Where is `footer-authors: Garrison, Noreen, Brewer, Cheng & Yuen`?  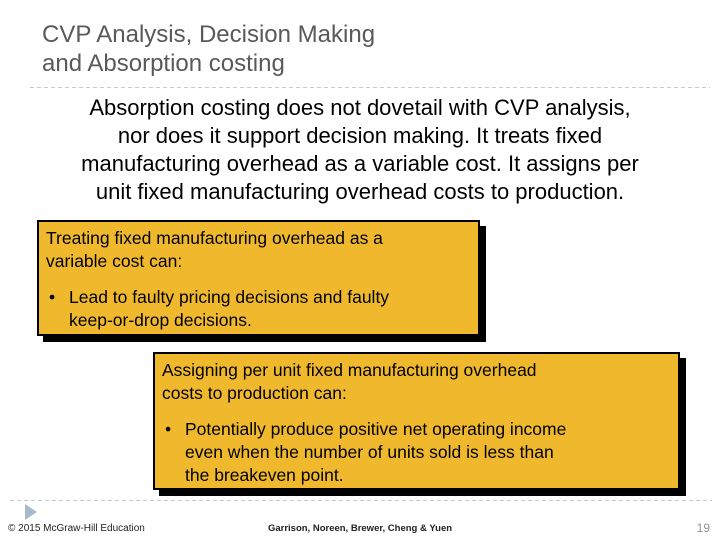
footer-authors: Garrison, Noreen, Brewer, Cheng & Yuen is located at coordinates (360, 528).